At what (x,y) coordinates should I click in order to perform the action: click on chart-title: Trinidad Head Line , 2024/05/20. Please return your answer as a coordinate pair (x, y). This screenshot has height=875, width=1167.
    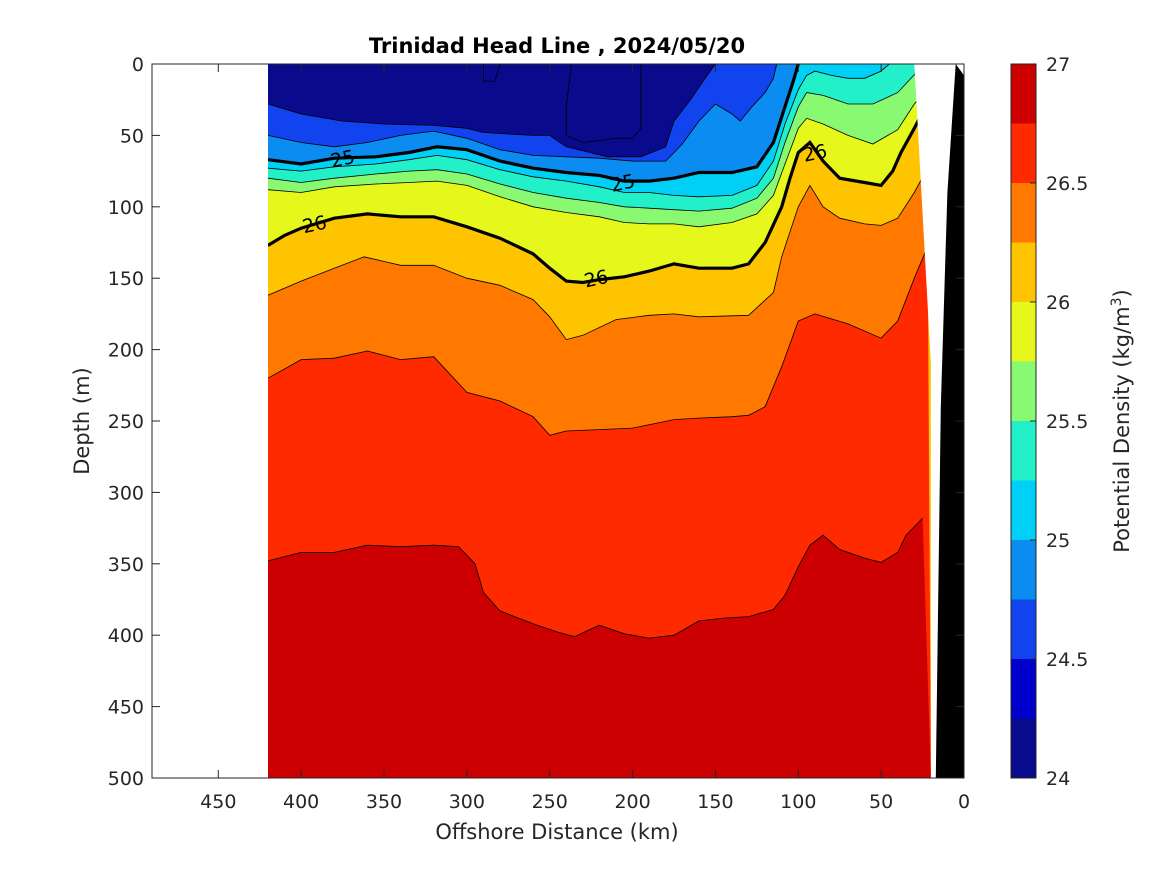
    Looking at the image, I should click on (557, 46).